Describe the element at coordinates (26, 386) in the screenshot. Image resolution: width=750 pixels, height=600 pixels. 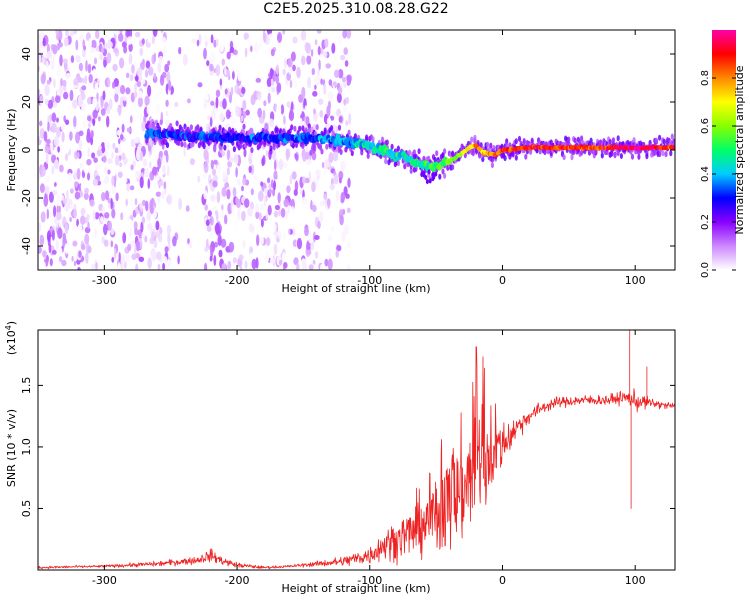
I see `snr-y-tick-label: 1.5` at that location.